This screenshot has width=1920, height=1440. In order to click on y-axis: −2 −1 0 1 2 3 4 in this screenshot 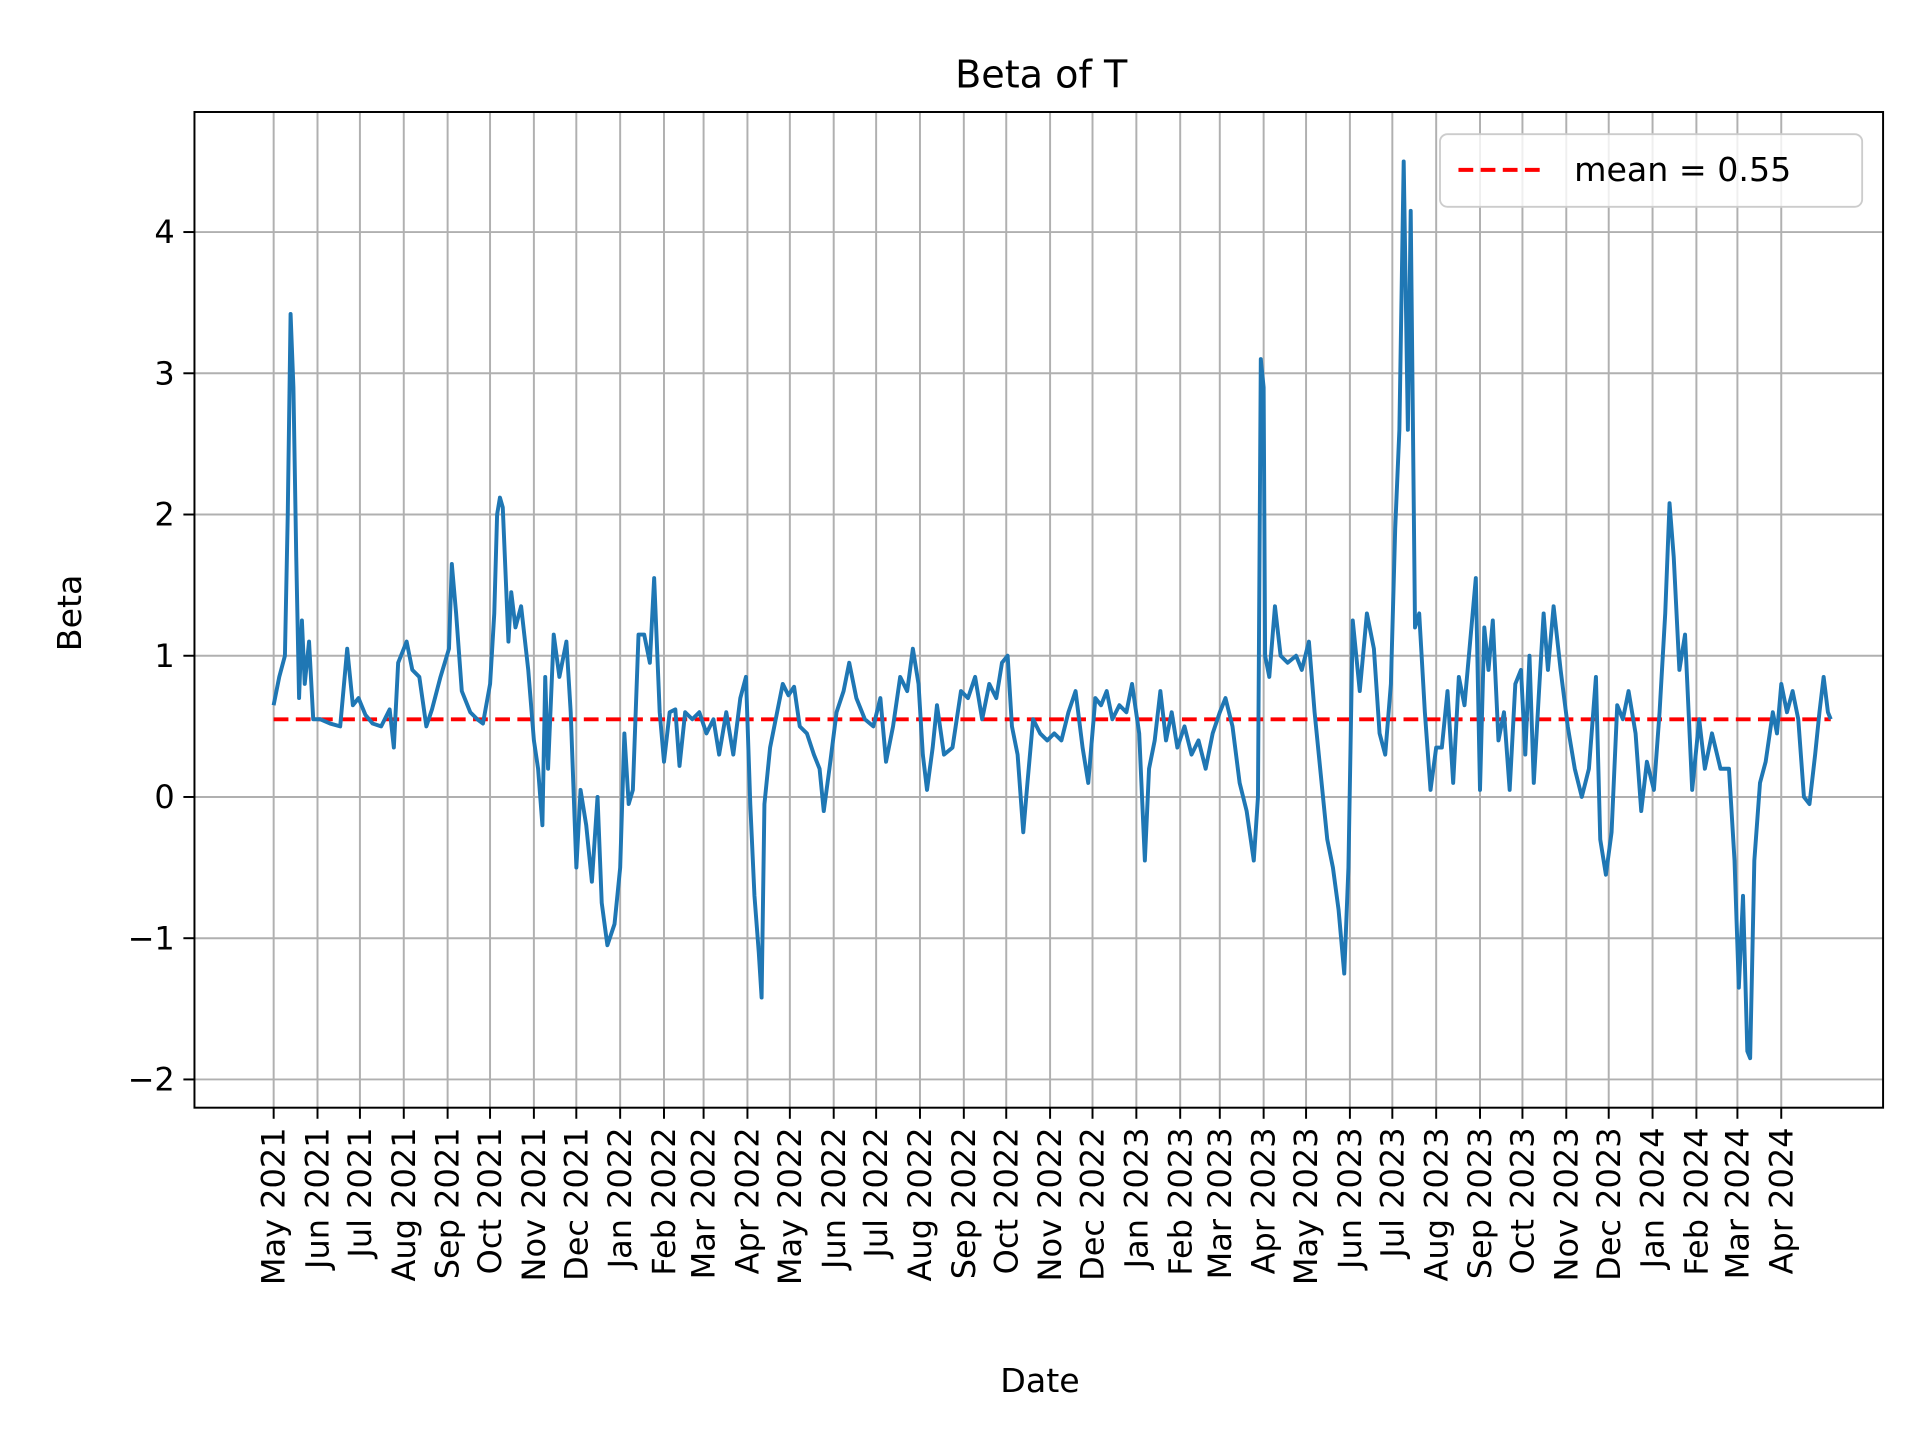, I will do `click(161, 656)`.